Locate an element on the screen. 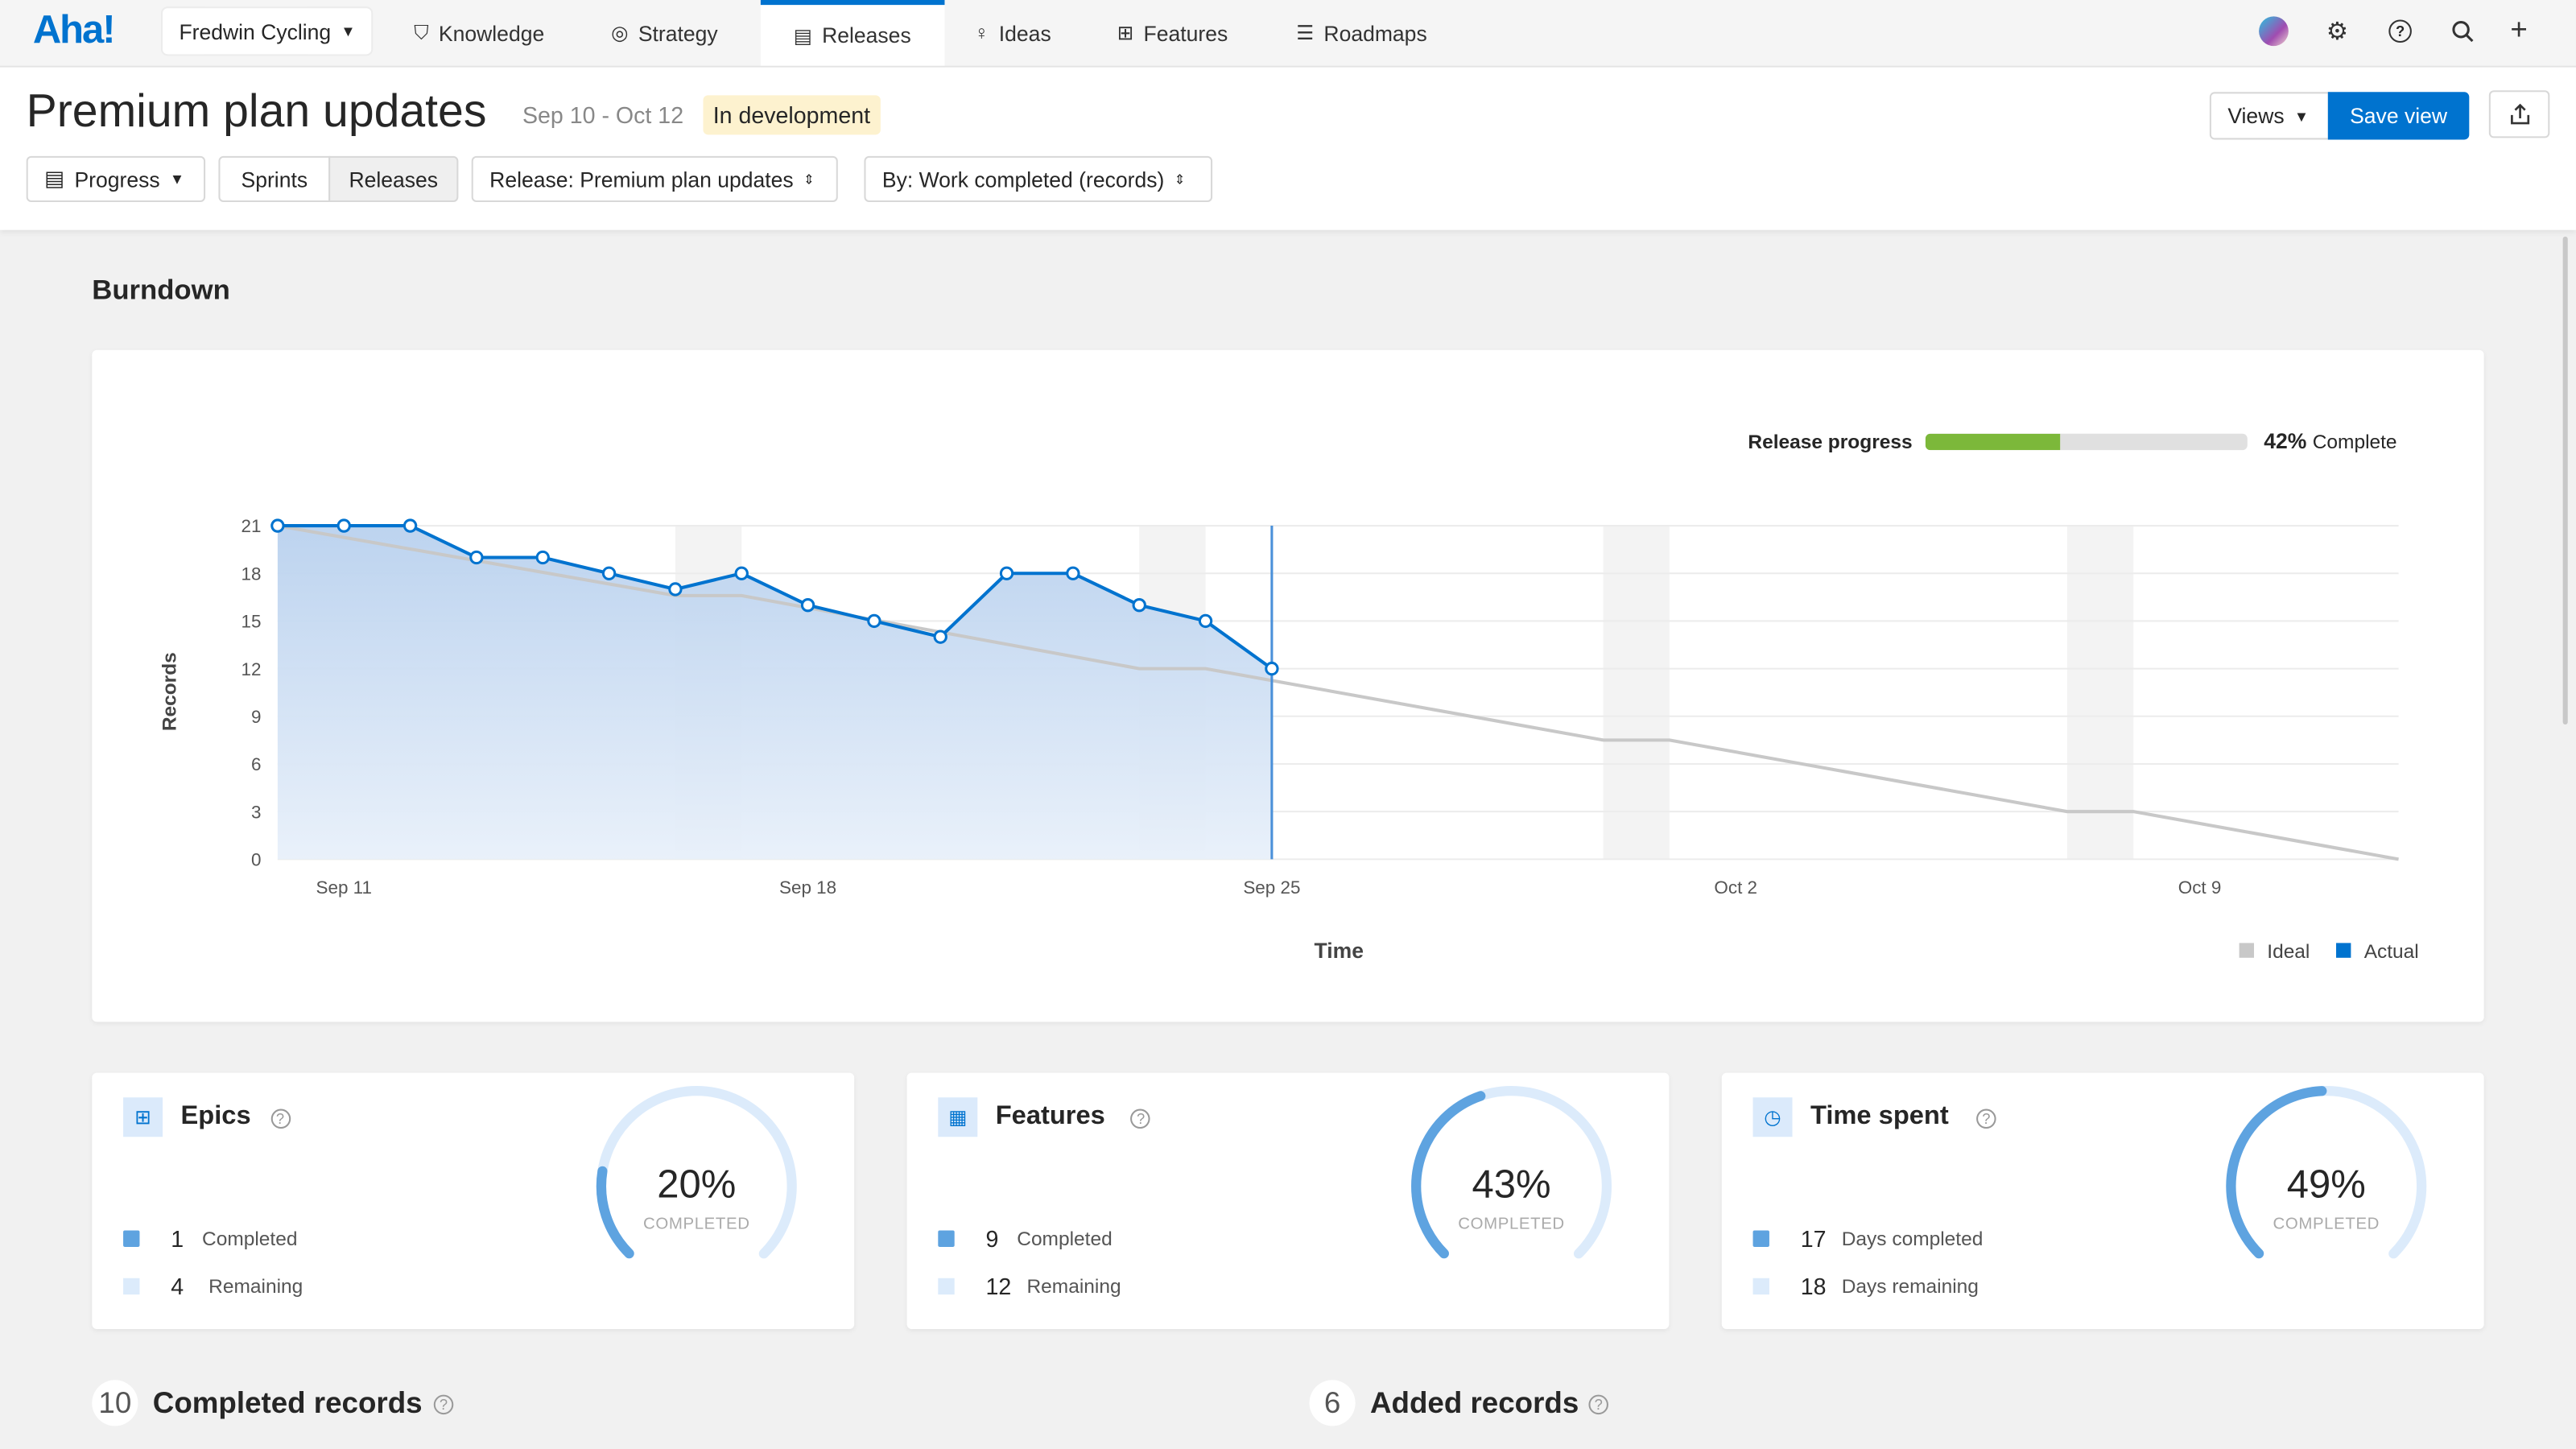  completed-count: 1 is located at coordinates (177, 1239).